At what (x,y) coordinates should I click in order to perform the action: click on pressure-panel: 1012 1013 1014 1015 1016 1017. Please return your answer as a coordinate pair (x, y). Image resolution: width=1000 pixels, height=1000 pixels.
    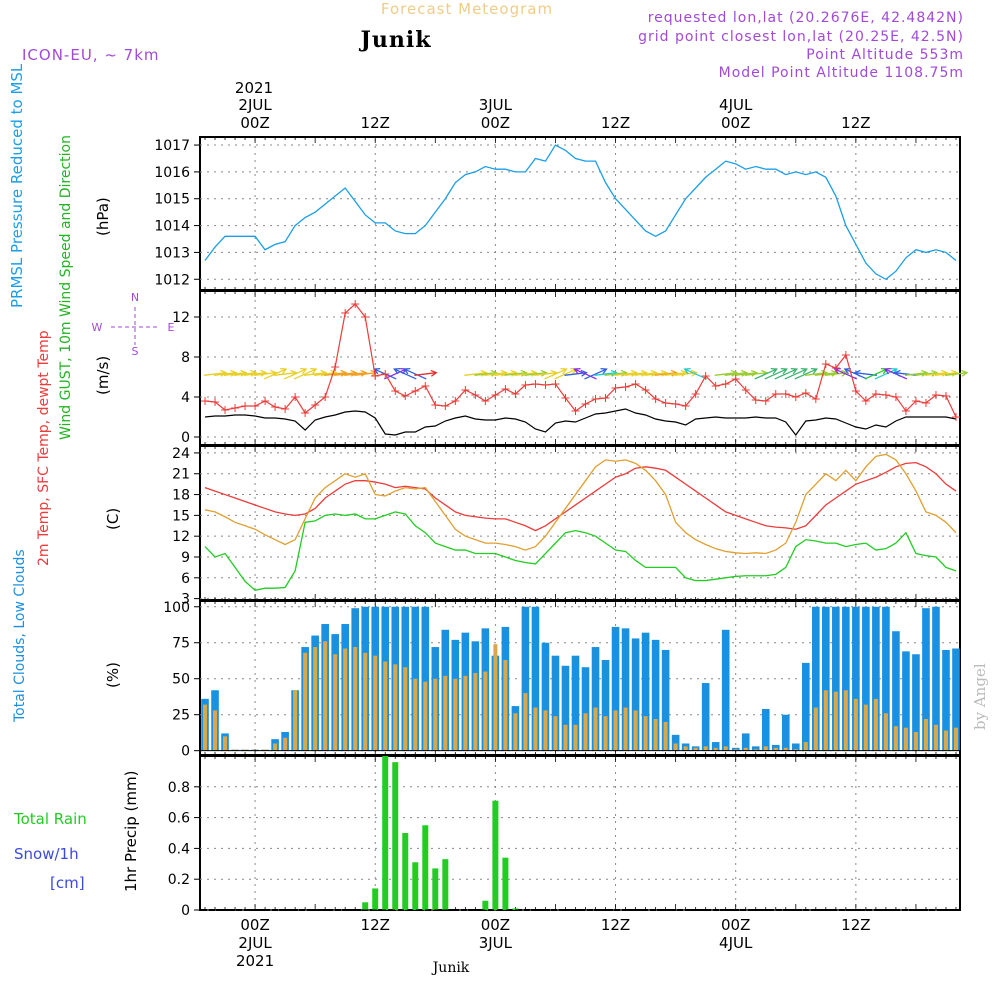
    Looking at the image, I should click on (557, 213).